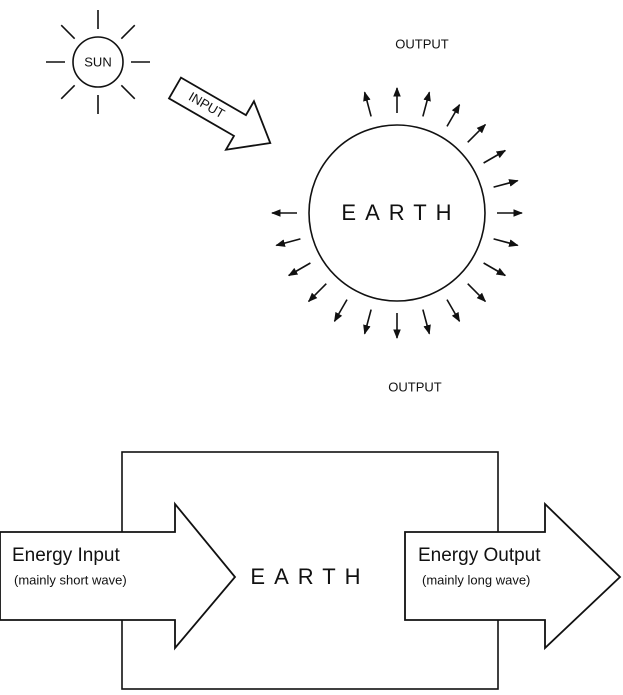  What do you see at coordinates (219, 113) in the screenshot?
I see `input-arrow: INPUT` at bounding box center [219, 113].